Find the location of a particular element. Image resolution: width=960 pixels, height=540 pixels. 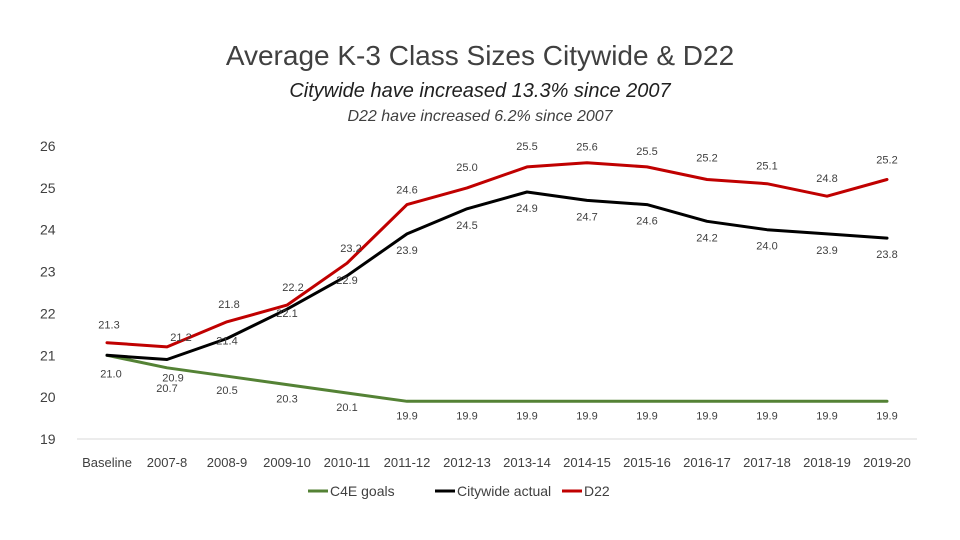

data-label: 20.1 is located at coordinates (346, 408).